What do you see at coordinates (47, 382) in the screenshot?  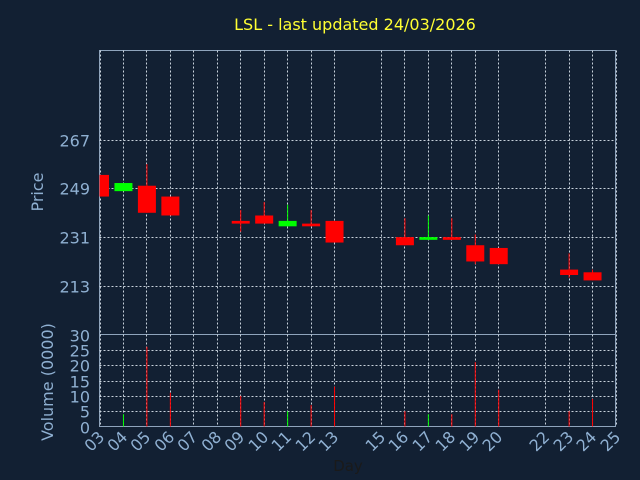 I see `volume-axis-label: Volume (0000)` at bounding box center [47, 382].